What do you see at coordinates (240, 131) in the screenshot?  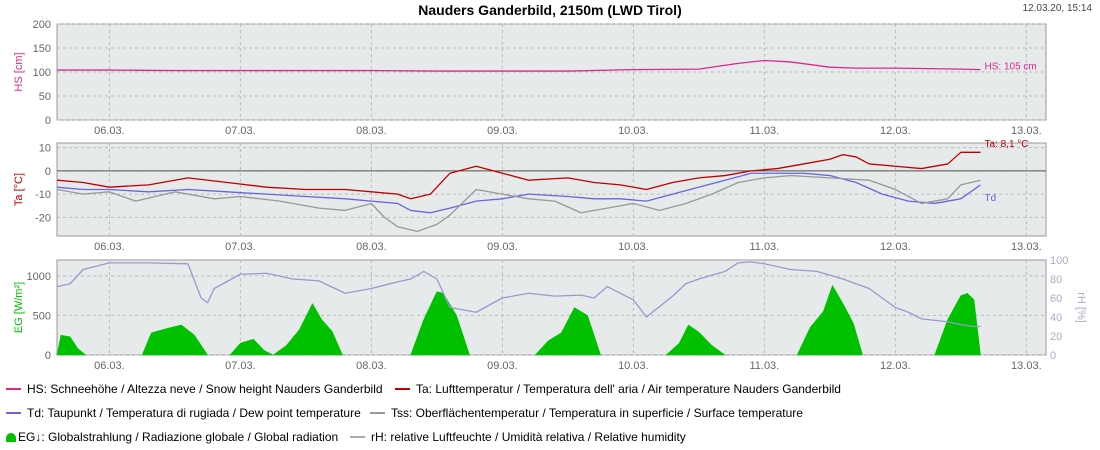 I see `xtick-label-snow: 07.03.` at bounding box center [240, 131].